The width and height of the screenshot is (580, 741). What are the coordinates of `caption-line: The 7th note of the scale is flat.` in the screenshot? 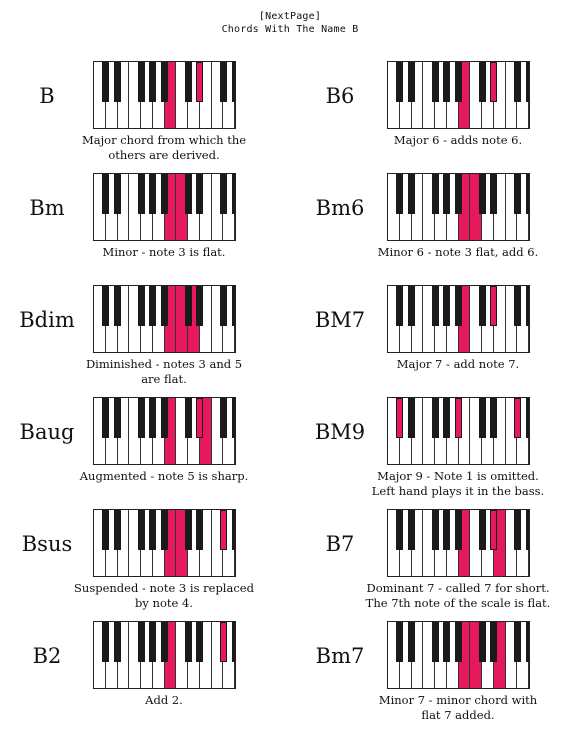 It's located at (458, 603).